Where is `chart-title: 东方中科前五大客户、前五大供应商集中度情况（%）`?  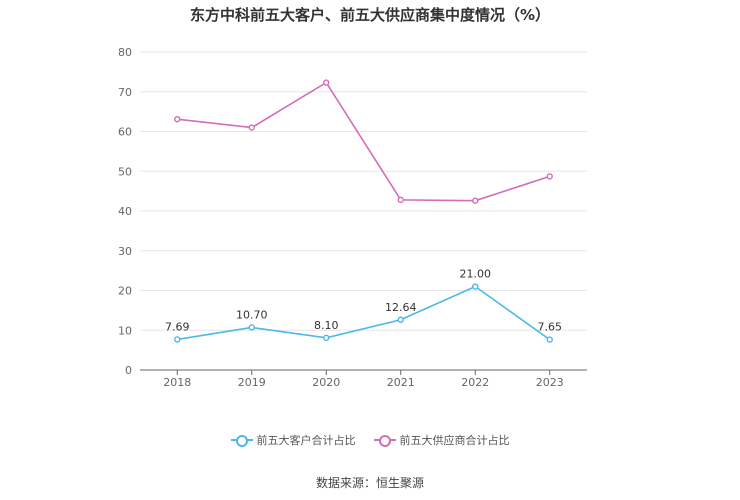 chart-title: 东方中科前五大客户、前五大供应商集中度情况（%） is located at coordinates (370, 15).